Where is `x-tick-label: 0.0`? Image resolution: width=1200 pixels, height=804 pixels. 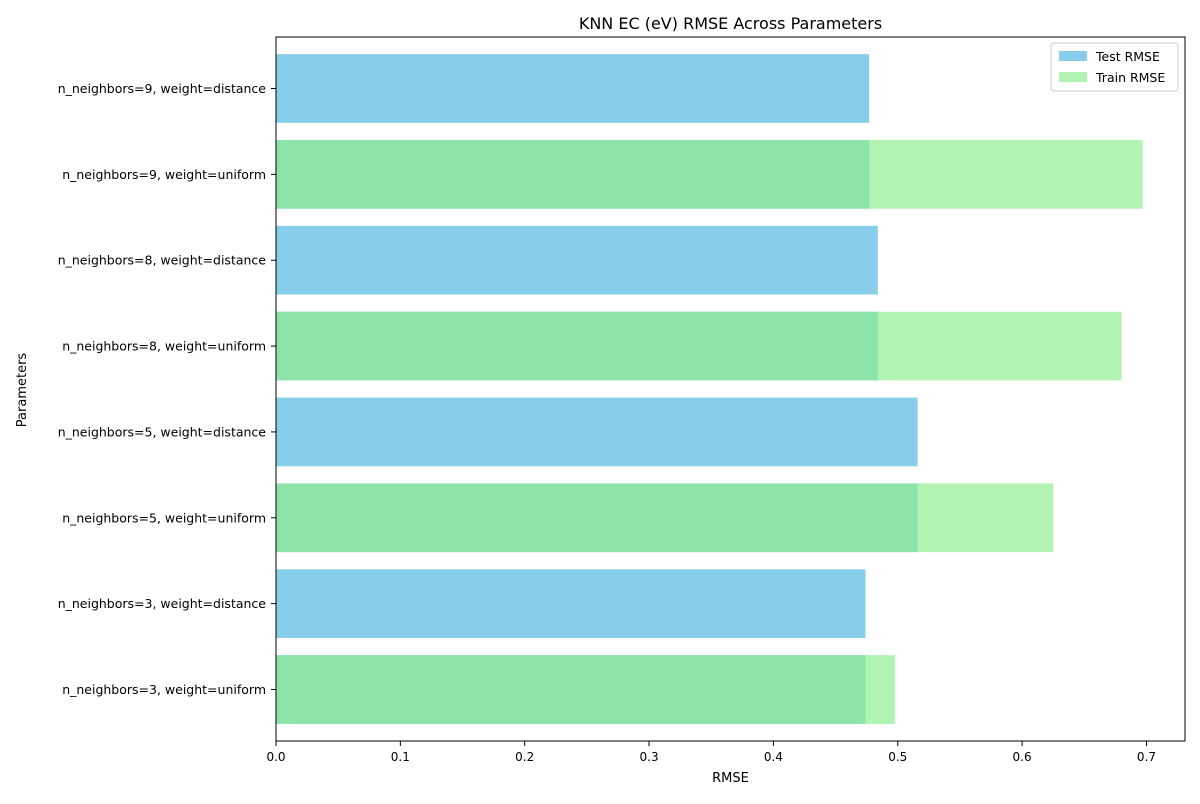
x-tick-label: 0.0 is located at coordinates (275, 757).